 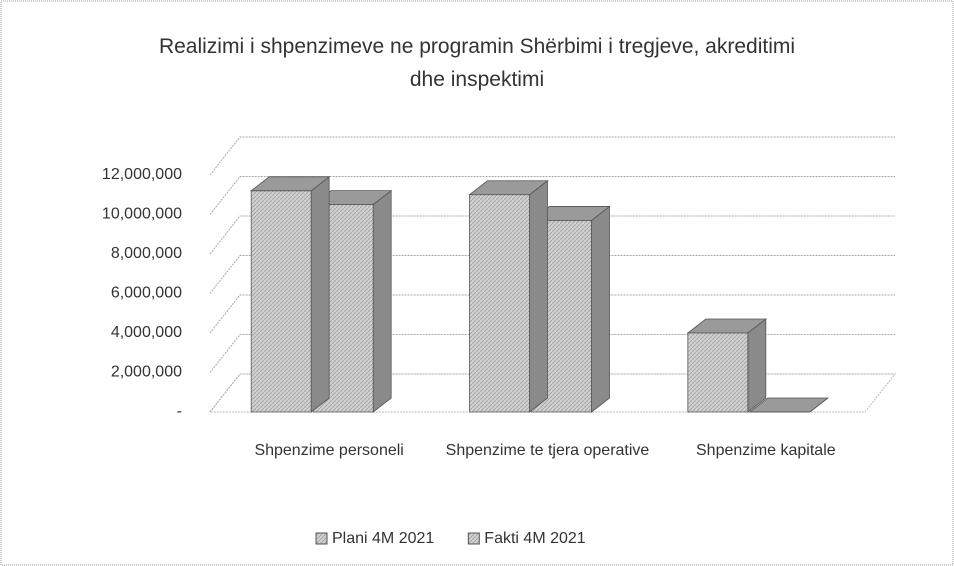 What do you see at coordinates (534, 538) in the screenshot?
I see `legend-label: Fakti 4M 2021` at bounding box center [534, 538].